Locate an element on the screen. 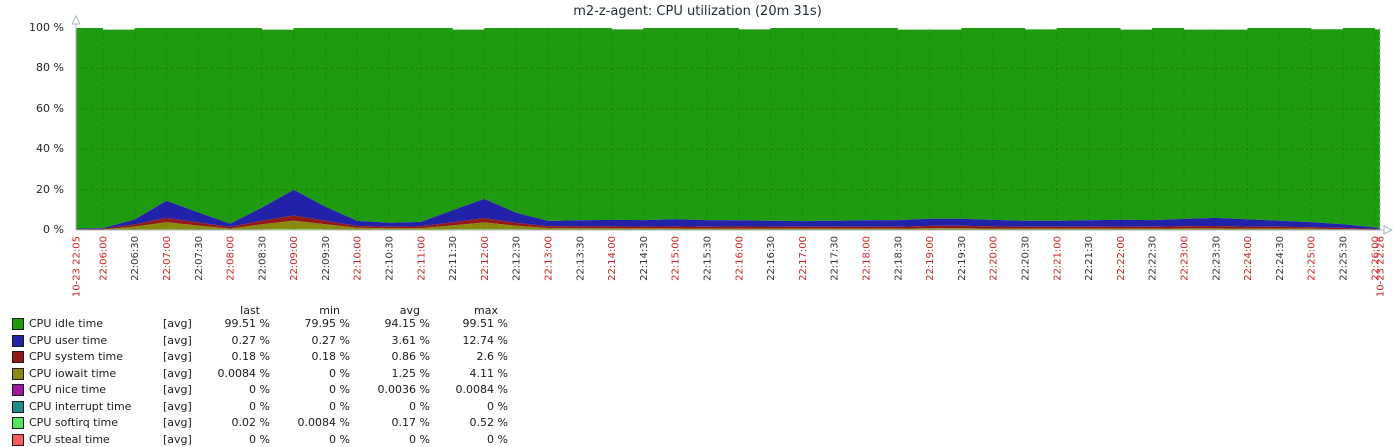 This screenshot has width=1395, height=447. x-tick-label: 22:09:30 is located at coordinates (326, 258).